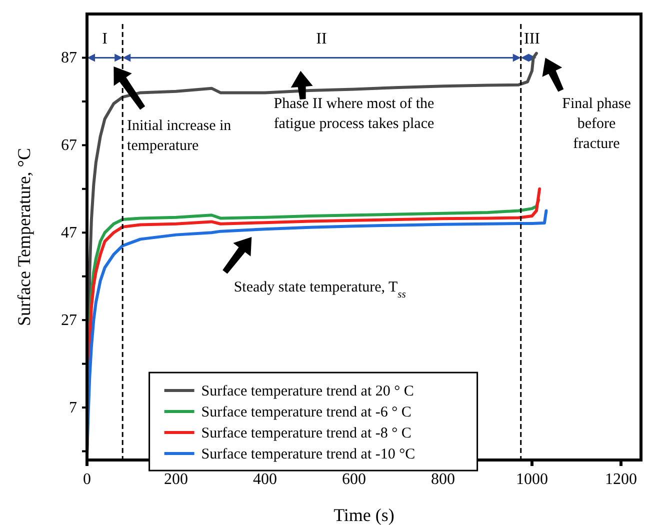 Image resolution: width=650 pixels, height=525 pixels. Describe the element at coordinates (69, 145) in the screenshot. I see `y-tick-label: 67` at that location.